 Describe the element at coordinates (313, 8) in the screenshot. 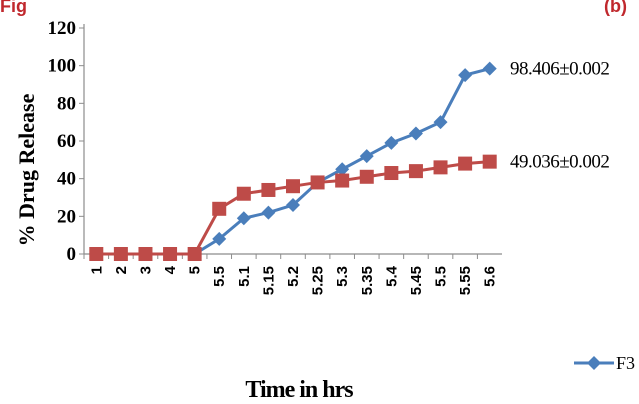

I see `chart-title-fragment: Fig (b)` at that location.